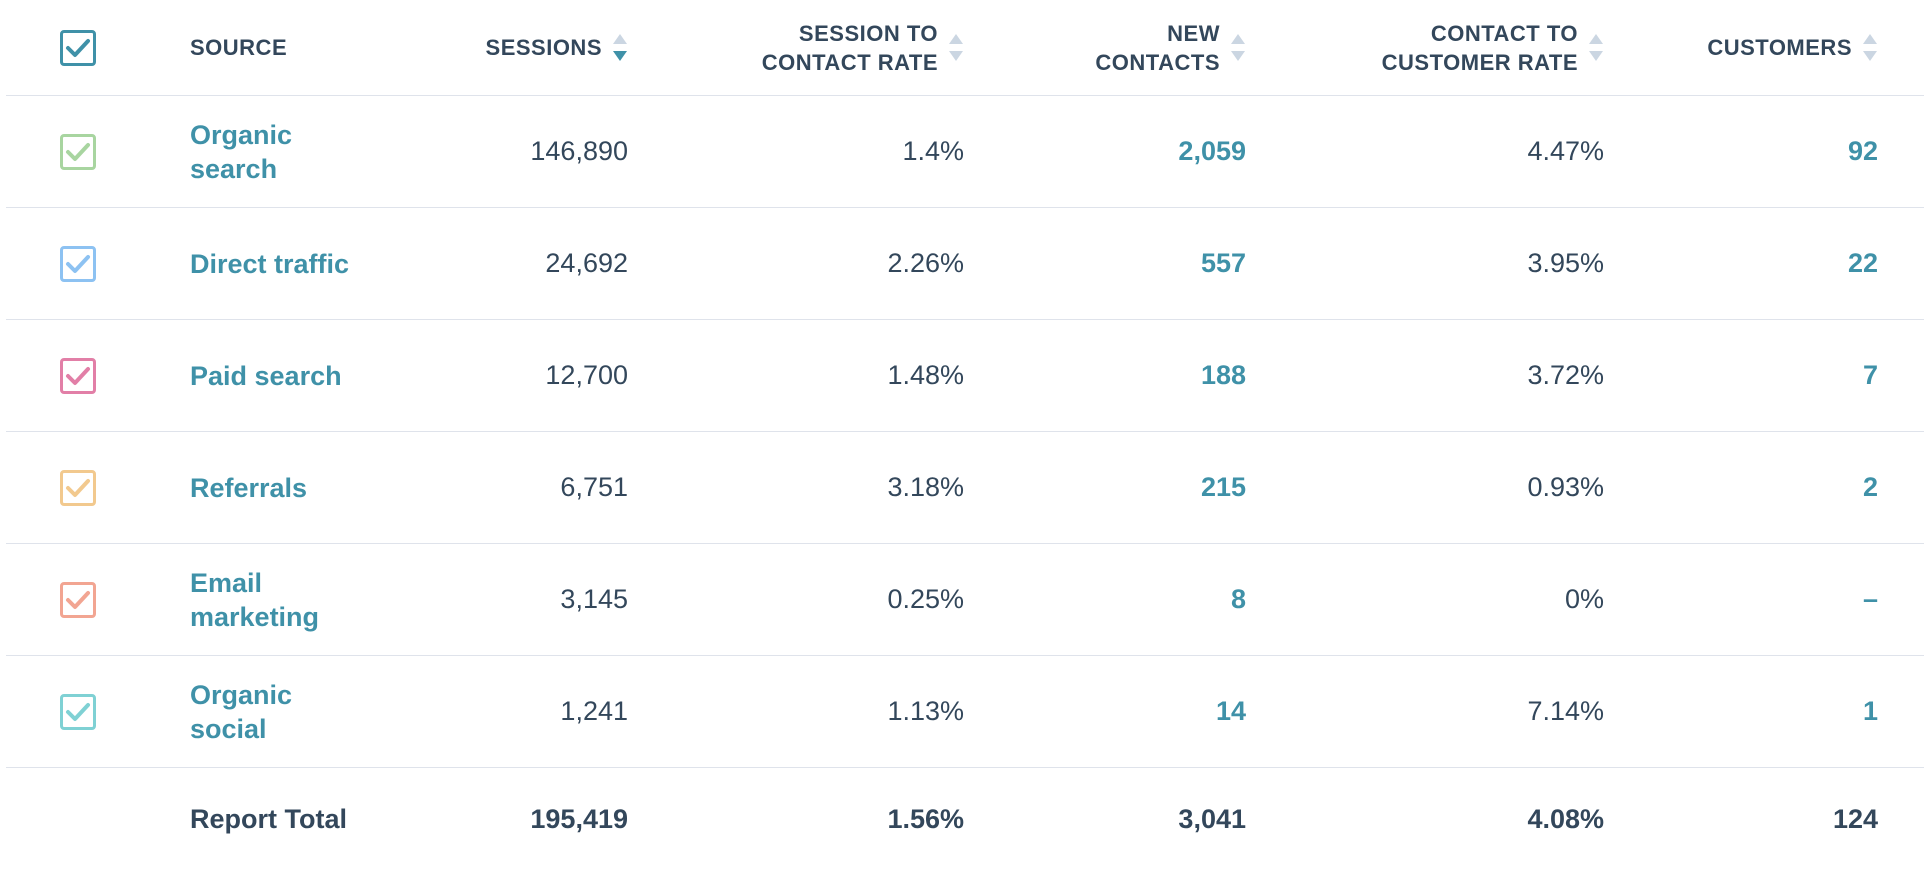 Image resolution: width=1924 pixels, height=870 pixels. Describe the element at coordinates (1230, 711) in the screenshot. I see `new-contacts-link: 14` at that location.